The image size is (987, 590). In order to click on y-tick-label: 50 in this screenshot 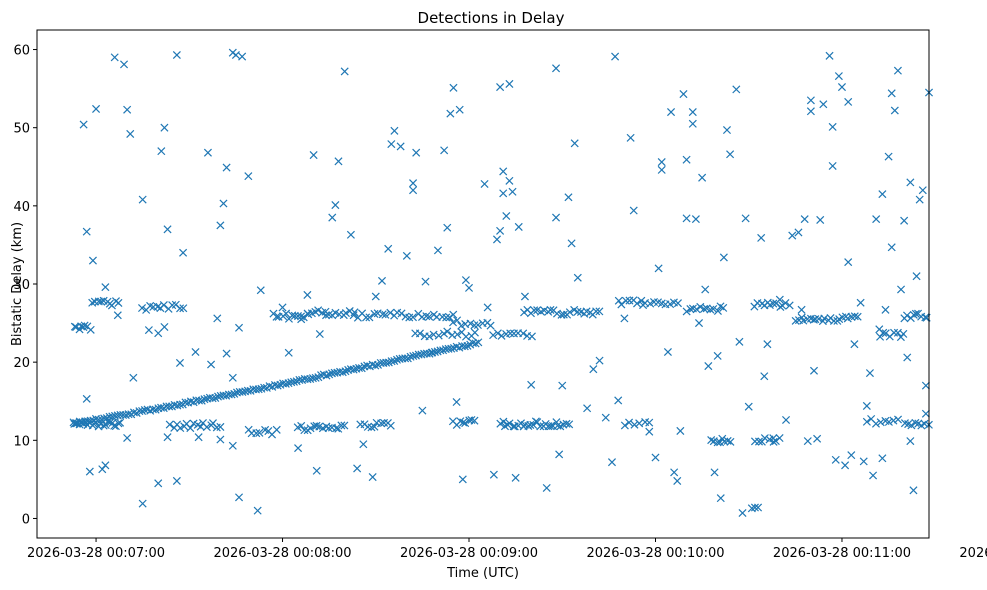, I will do `click(21, 129)`.